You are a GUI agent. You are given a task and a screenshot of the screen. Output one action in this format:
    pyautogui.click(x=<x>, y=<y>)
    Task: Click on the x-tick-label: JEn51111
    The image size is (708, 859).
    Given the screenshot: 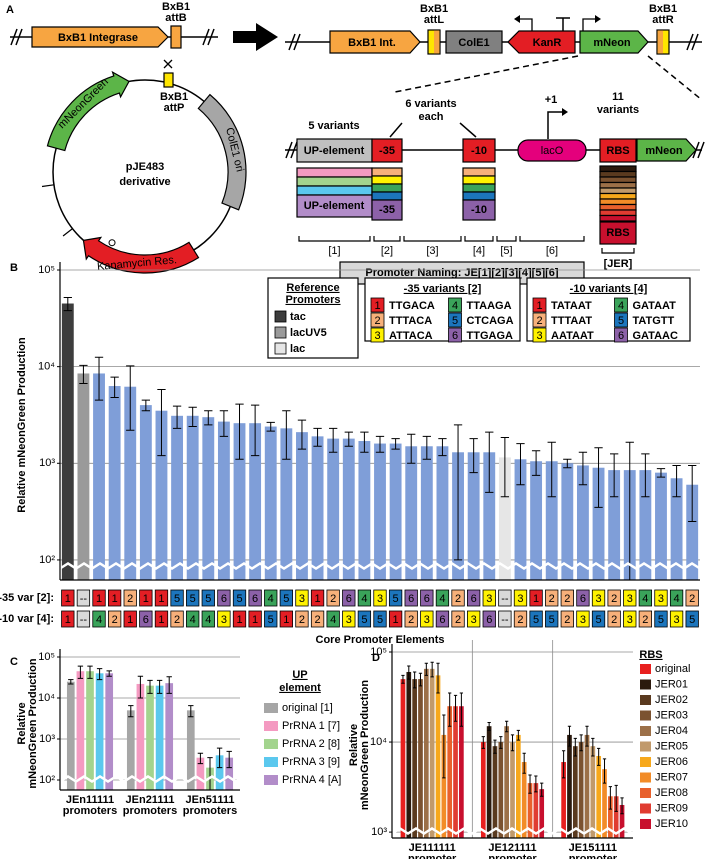 What is the action you would take?
    pyautogui.click(x=210, y=800)
    